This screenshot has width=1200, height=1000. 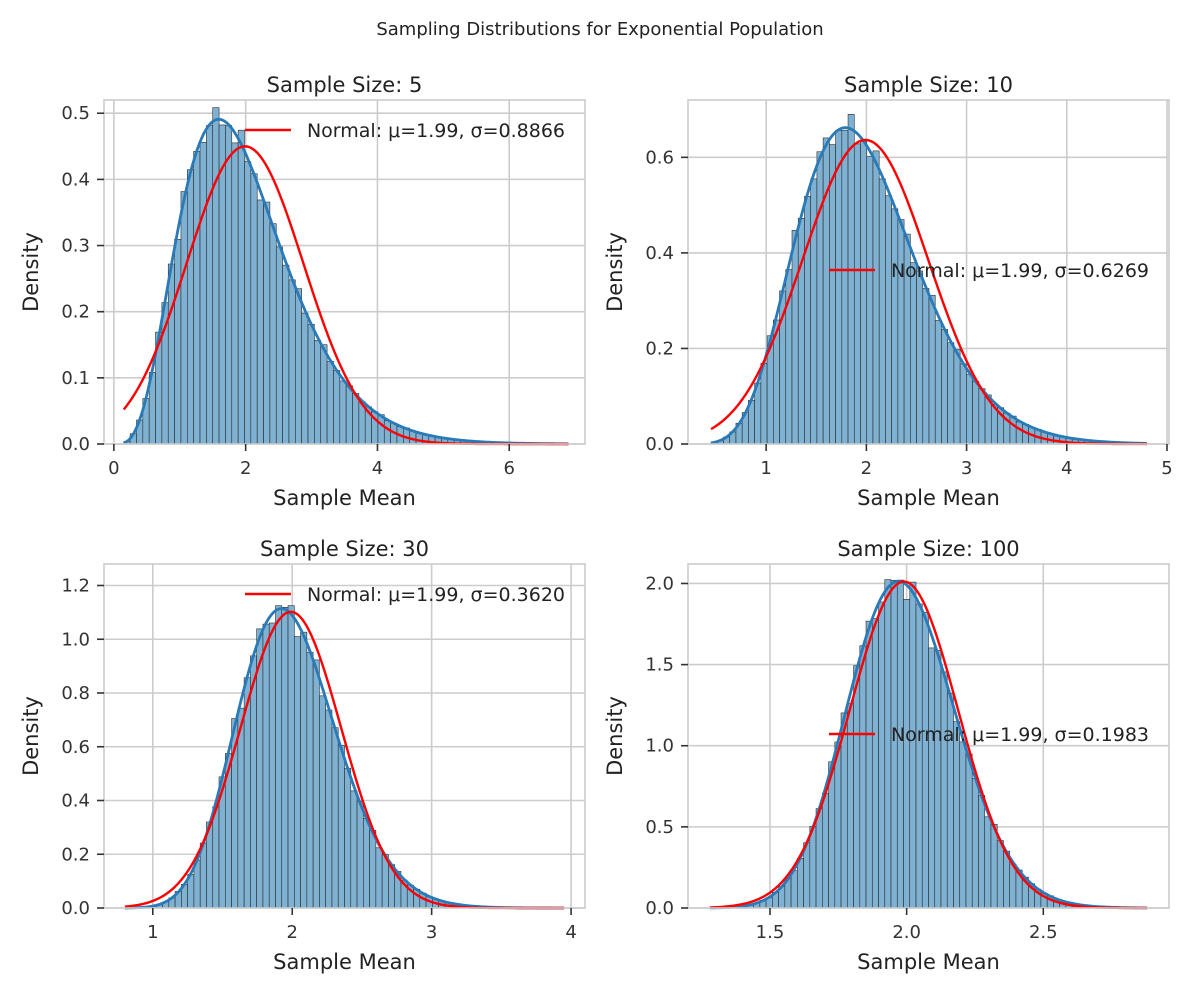 What do you see at coordinates (431, 932) in the screenshot?
I see `x-tick-label: 3` at bounding box center [431, 932].